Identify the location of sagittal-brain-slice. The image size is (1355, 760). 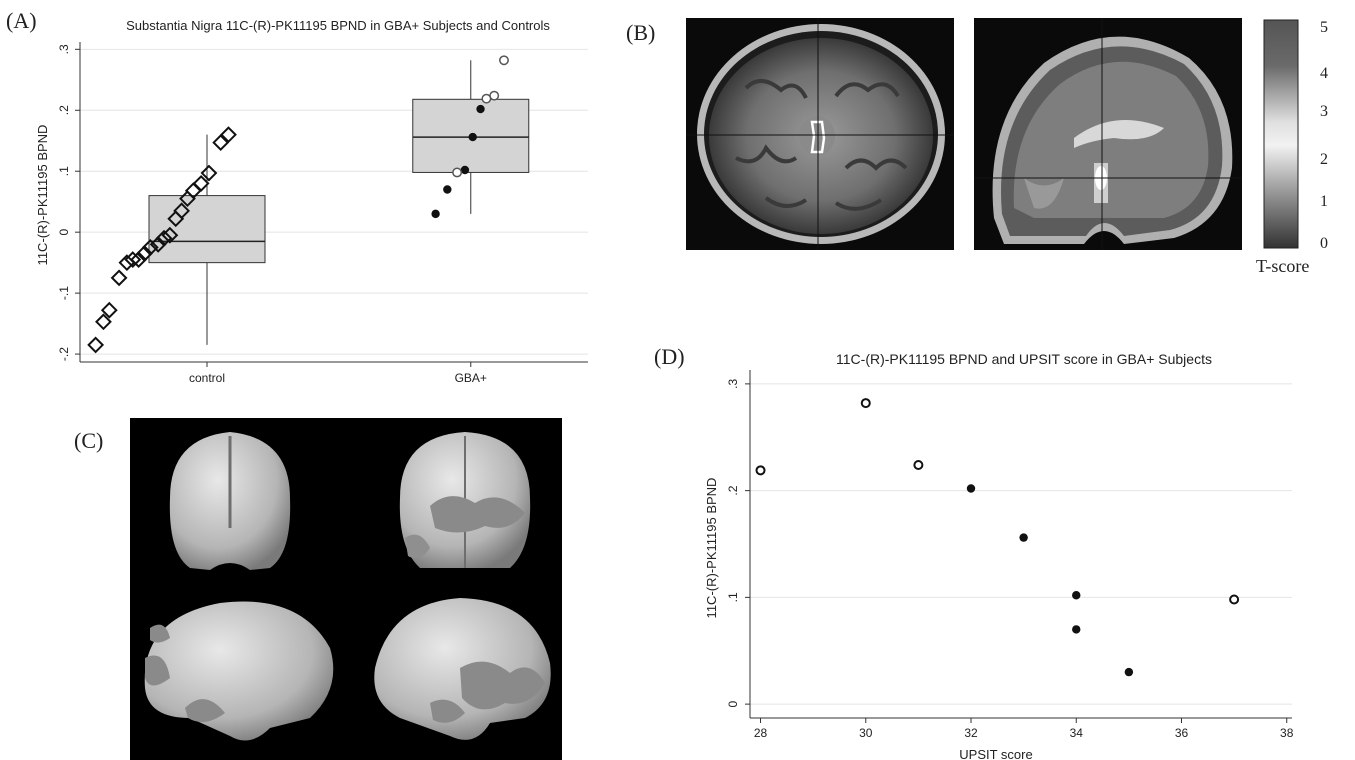
(1108, 134).